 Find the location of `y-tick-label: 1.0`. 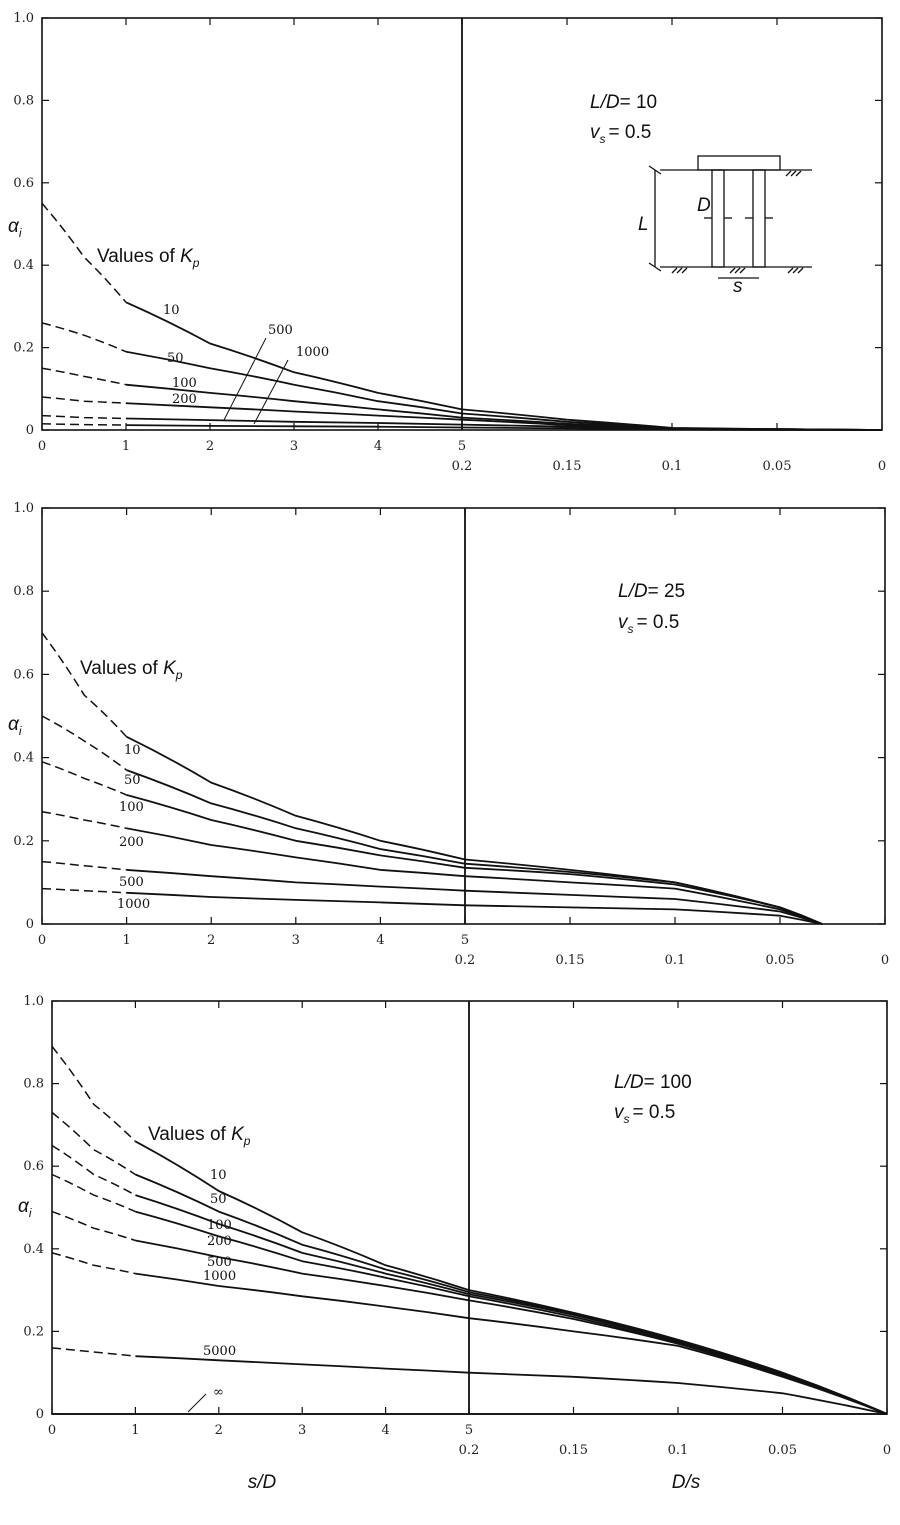

y-tick-label: 1.0 is located at coordinates (23, 508).